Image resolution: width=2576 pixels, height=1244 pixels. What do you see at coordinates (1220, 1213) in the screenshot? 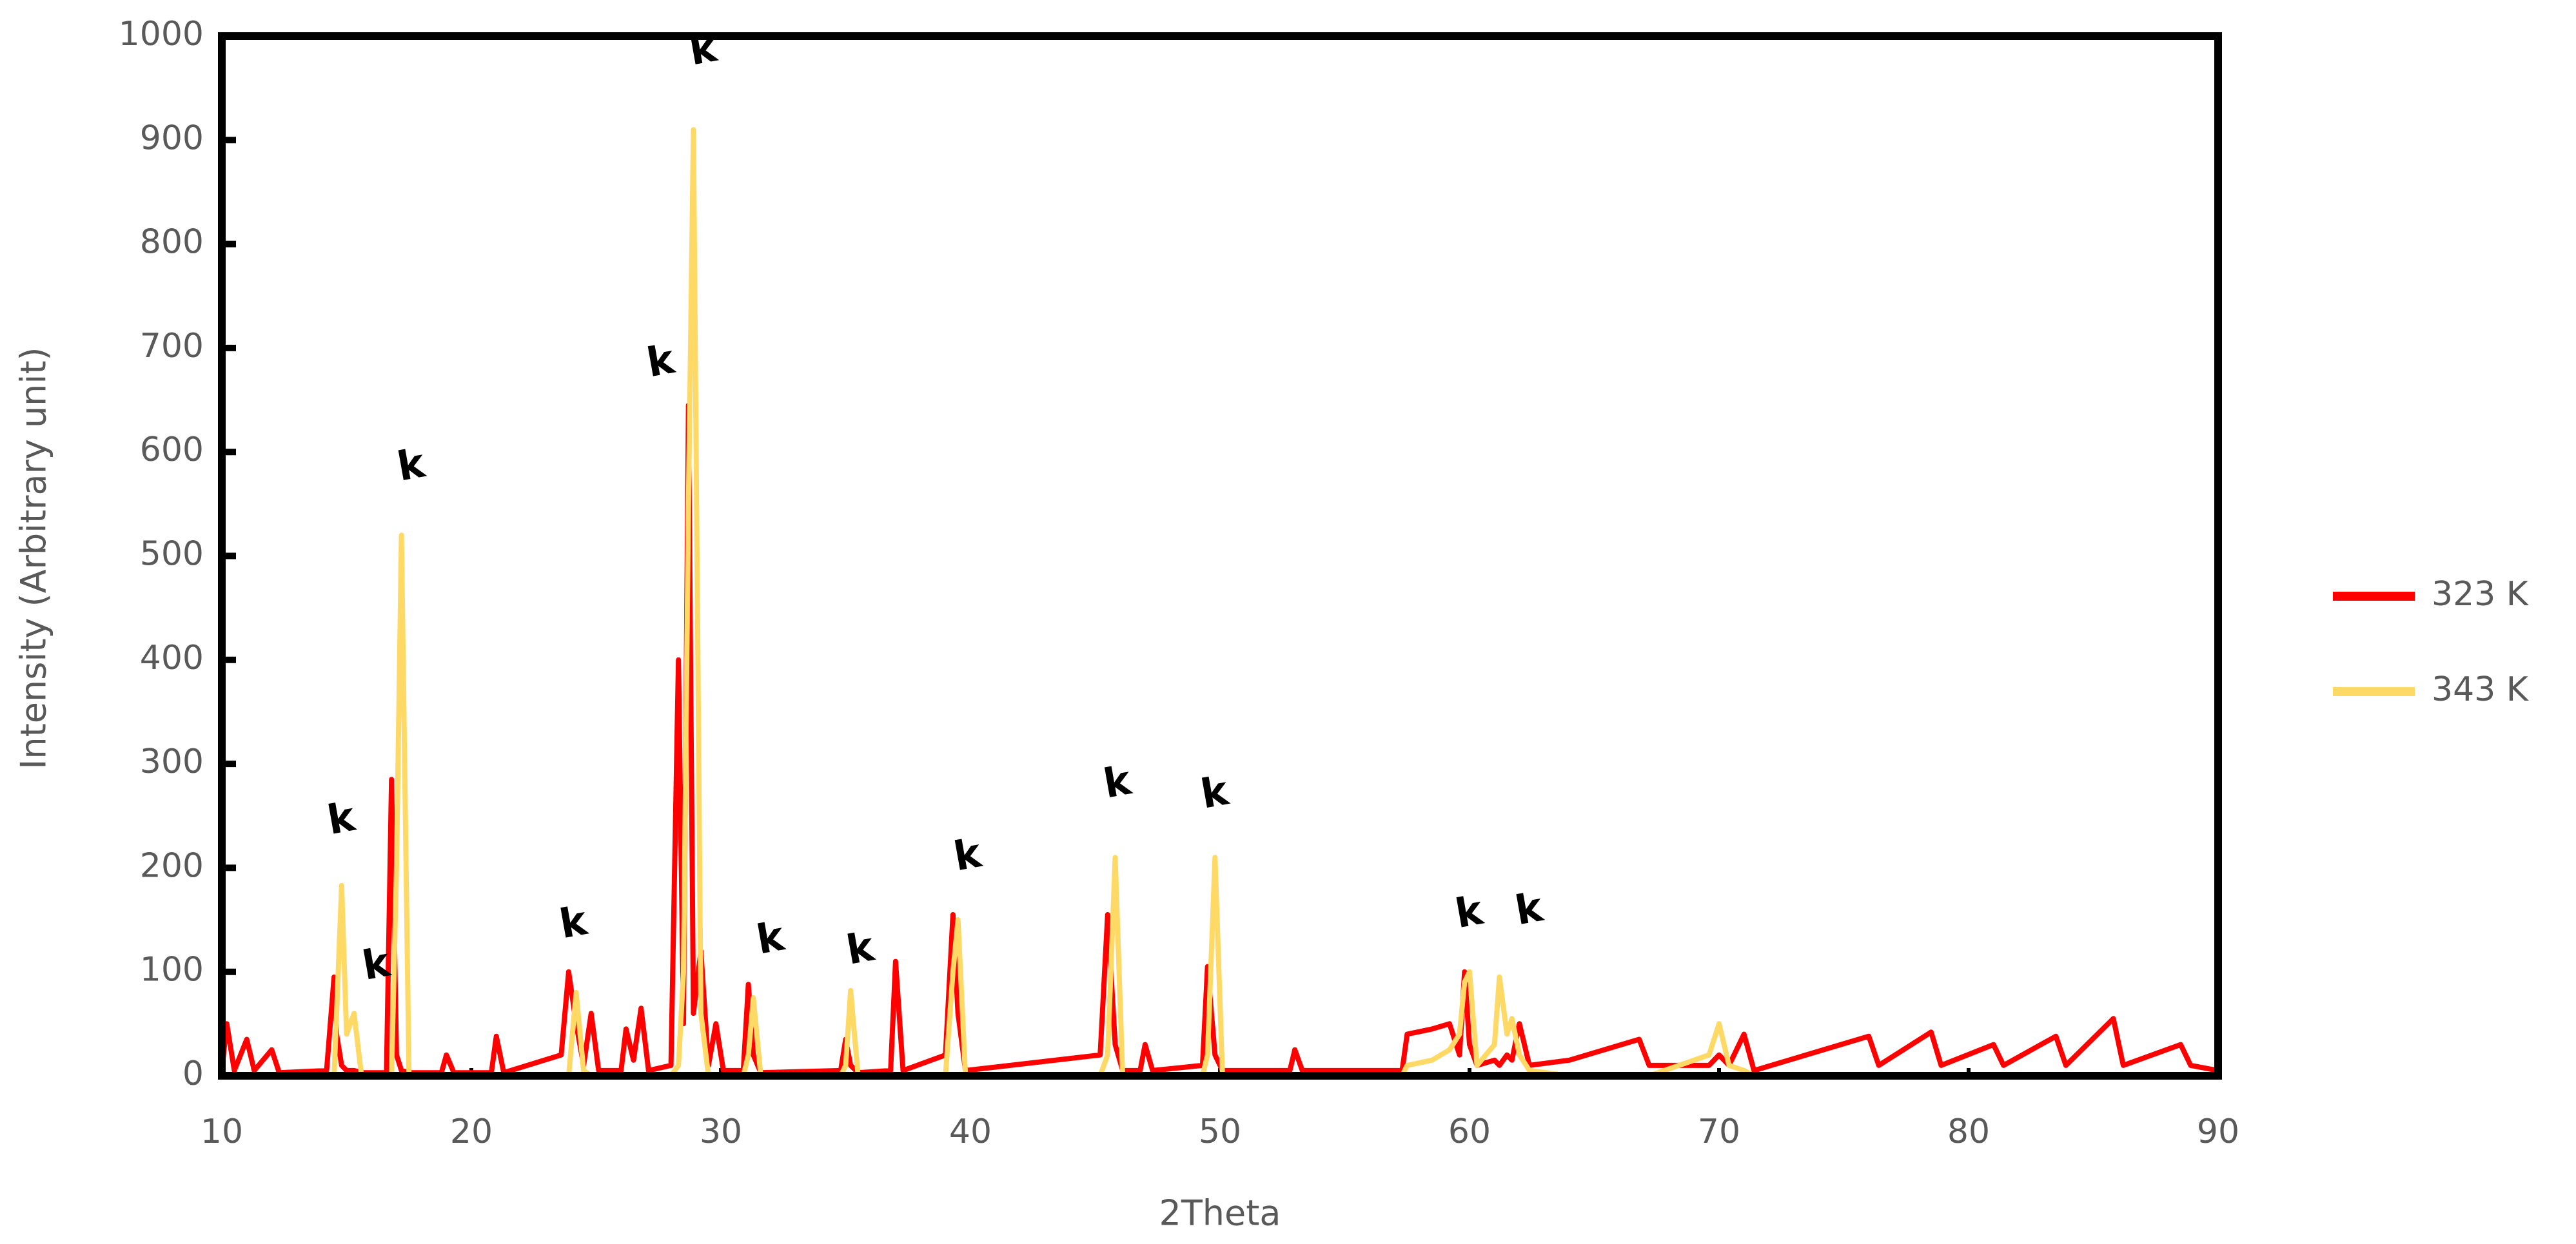
I see `x-axis-title: 2Theta` at bounding box center [1220, 1213].